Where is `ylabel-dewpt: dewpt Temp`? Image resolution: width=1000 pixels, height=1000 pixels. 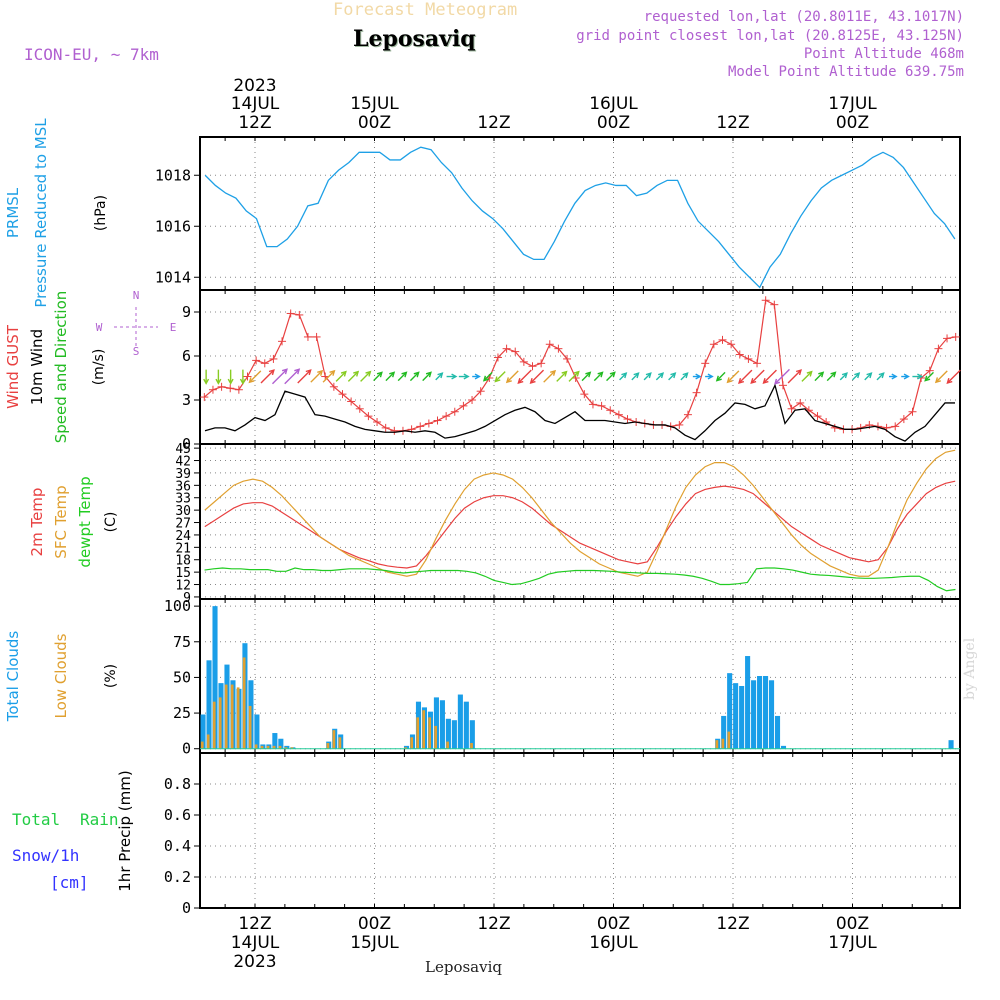 ylabel-dewpt: dewpt Temp is located at coordinates (85, 521).